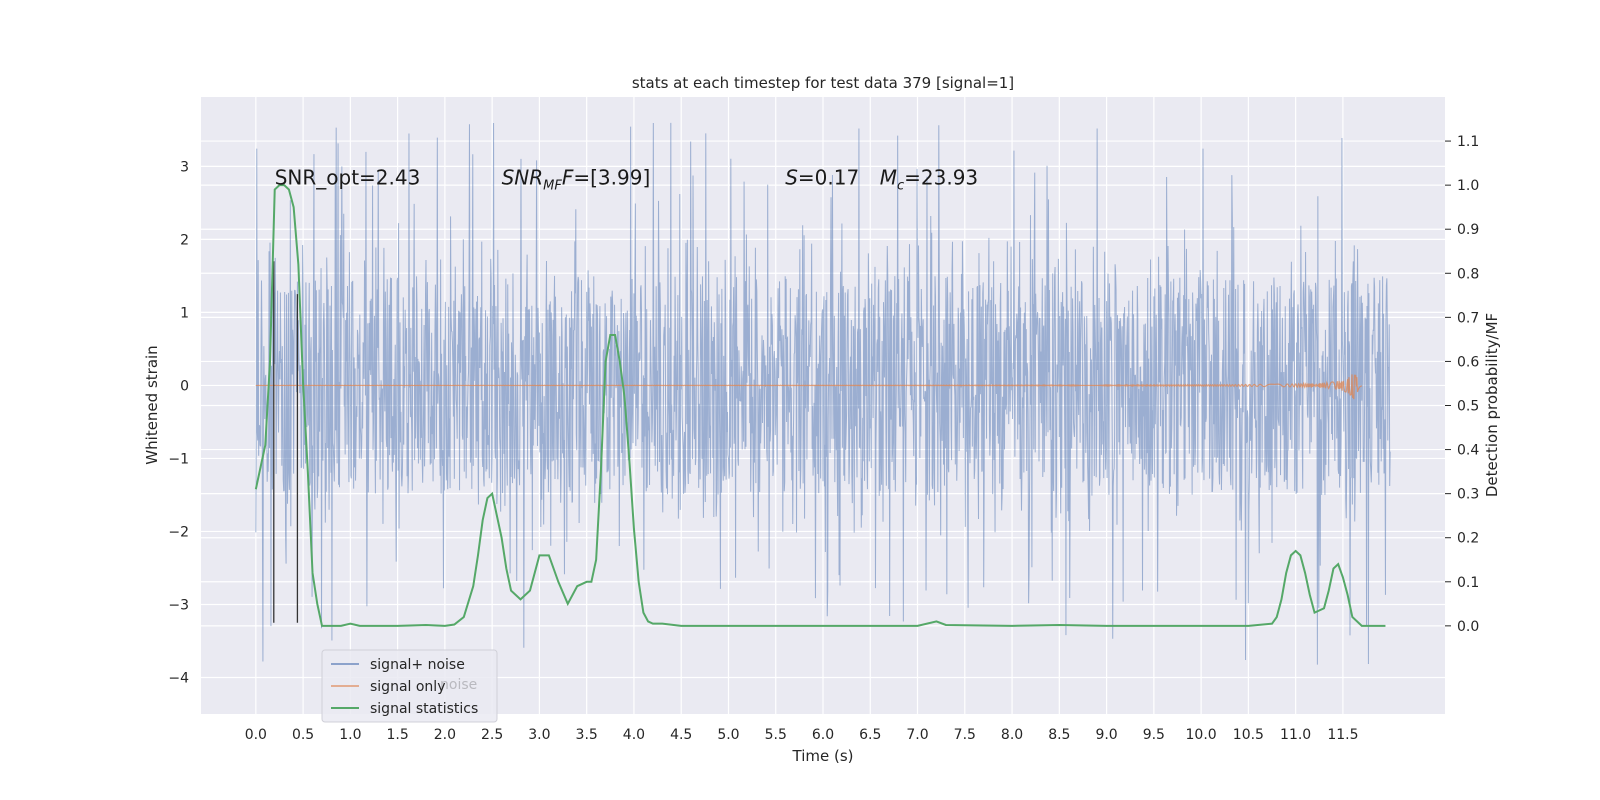 The image size is (1600, 800). Describe the element at coordinates (152, 404) in the screenshot. I see `y-axis-label: Whitened strain` at that location.